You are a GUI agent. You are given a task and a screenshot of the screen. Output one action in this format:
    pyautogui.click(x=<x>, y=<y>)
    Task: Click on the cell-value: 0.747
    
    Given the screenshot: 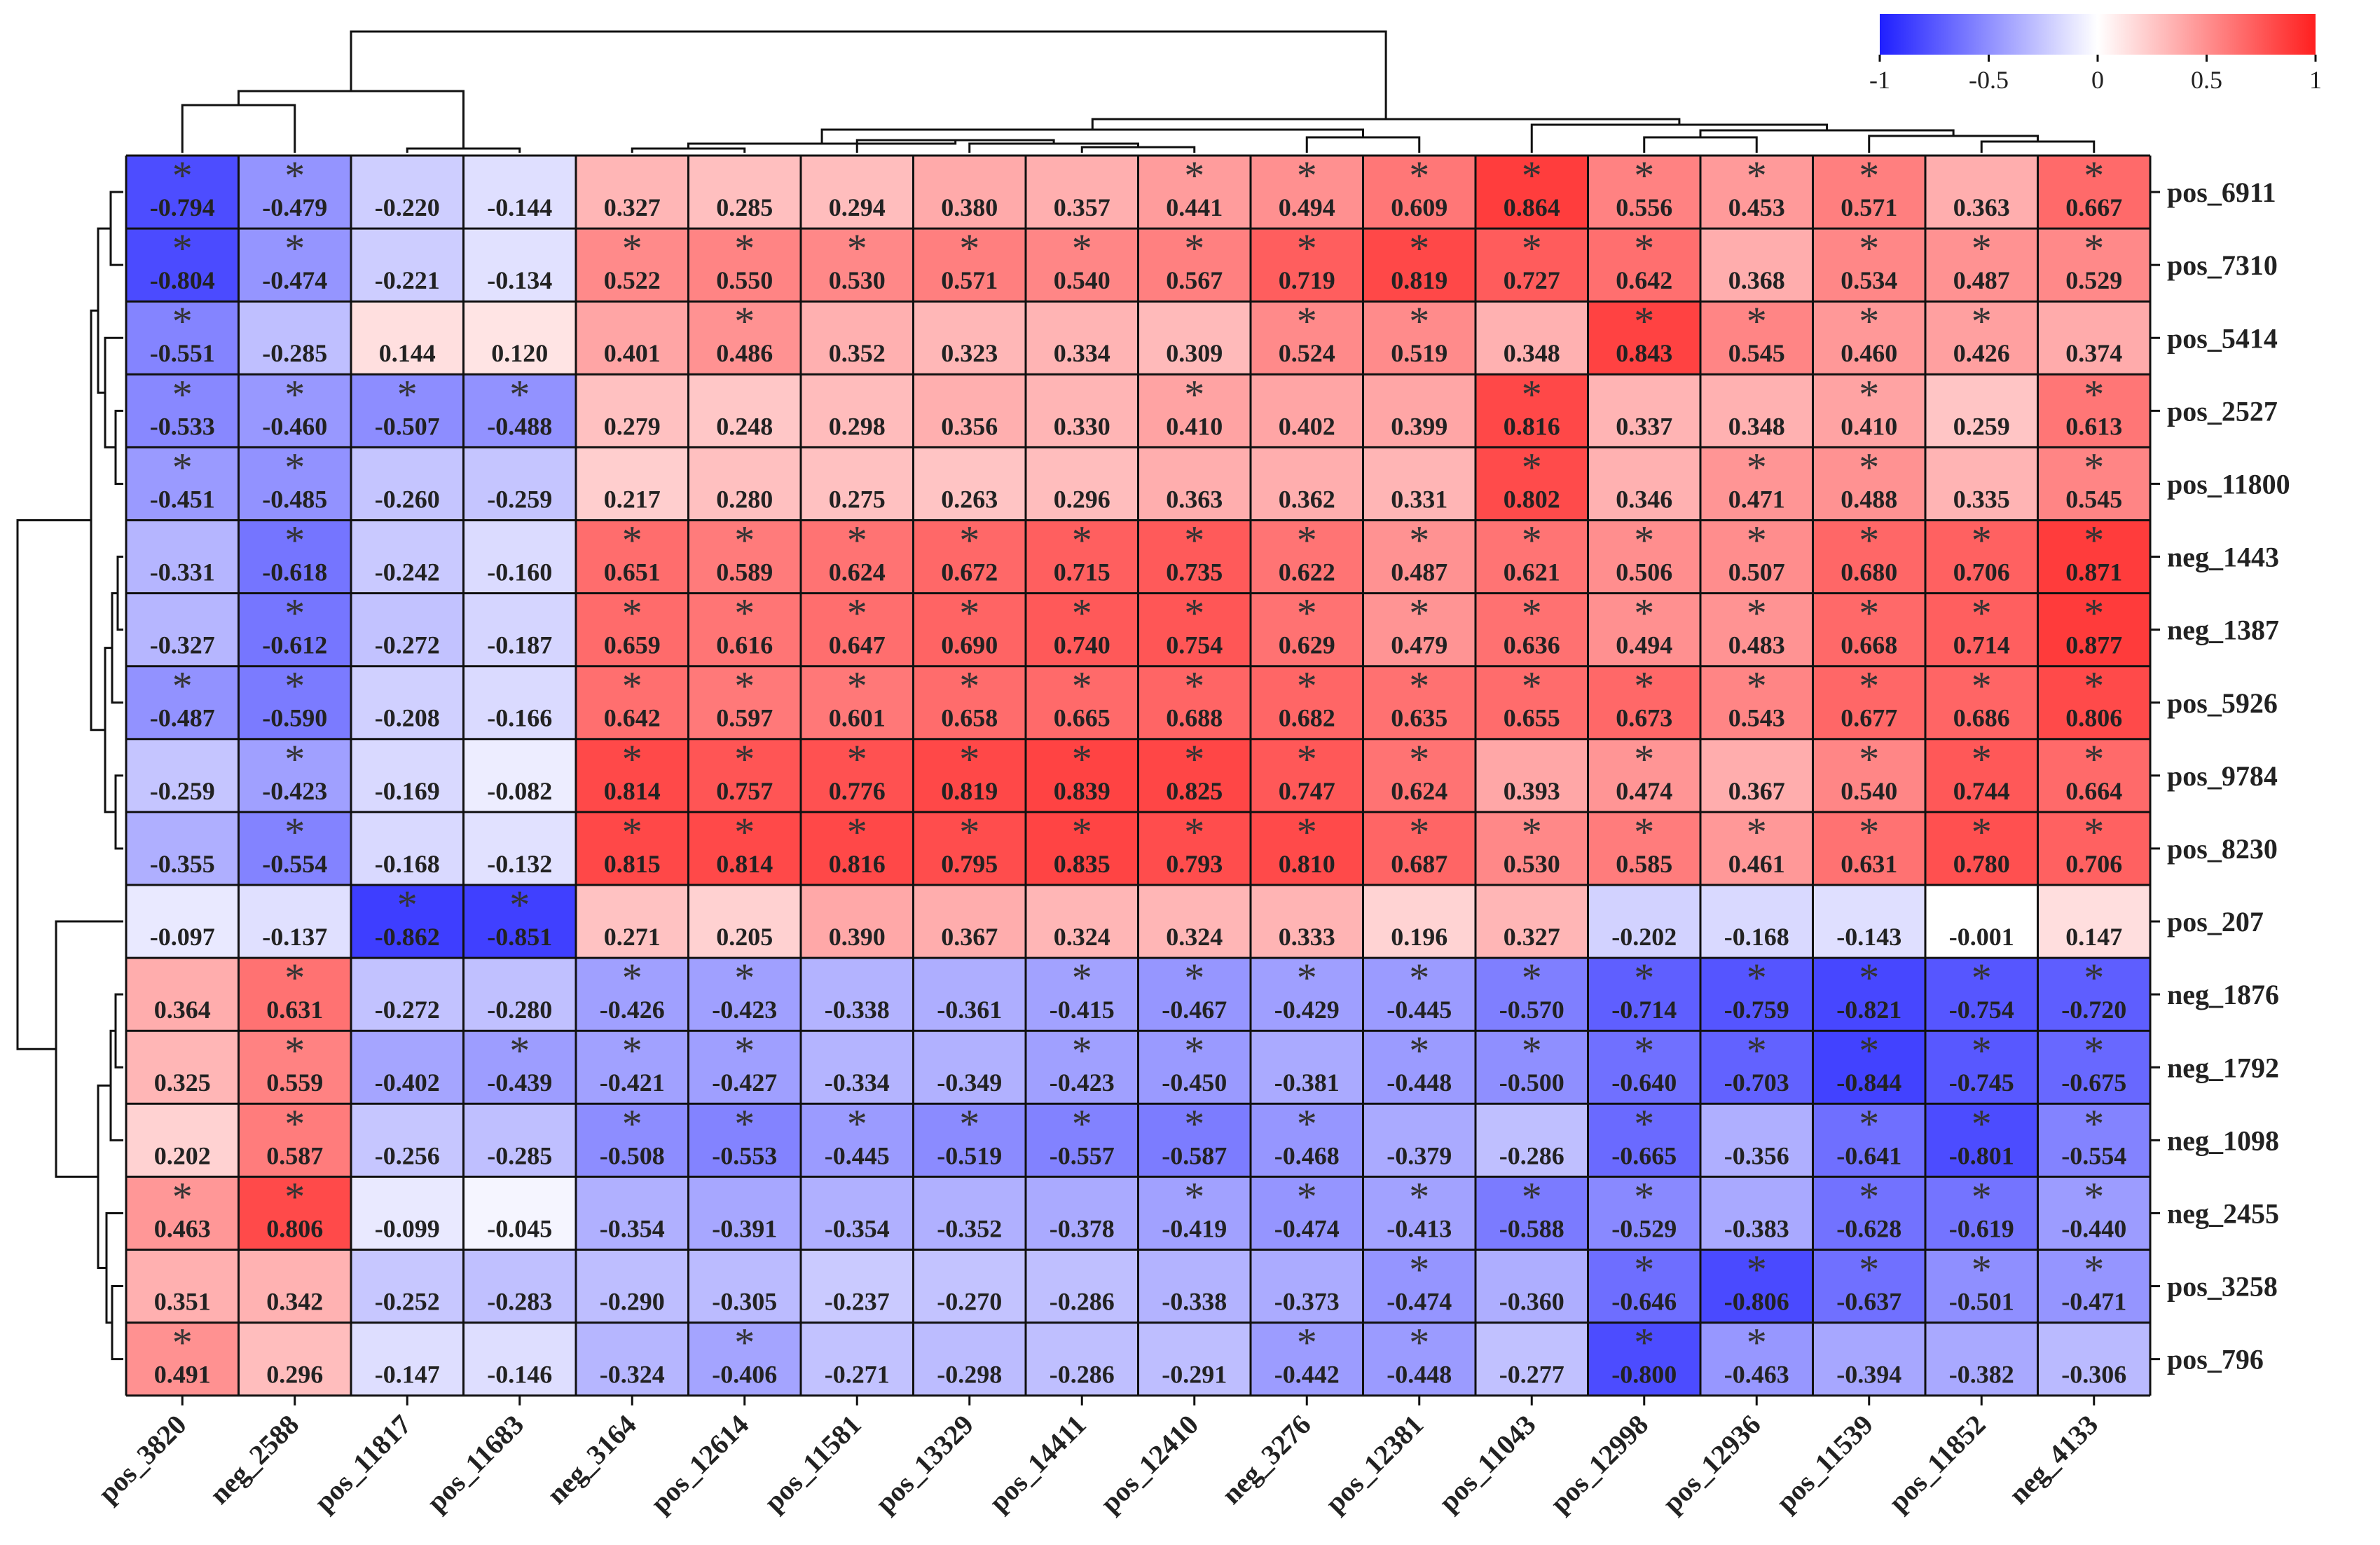 What is the action you would take?
    pyautogui.click(x=1307, y=791)
    